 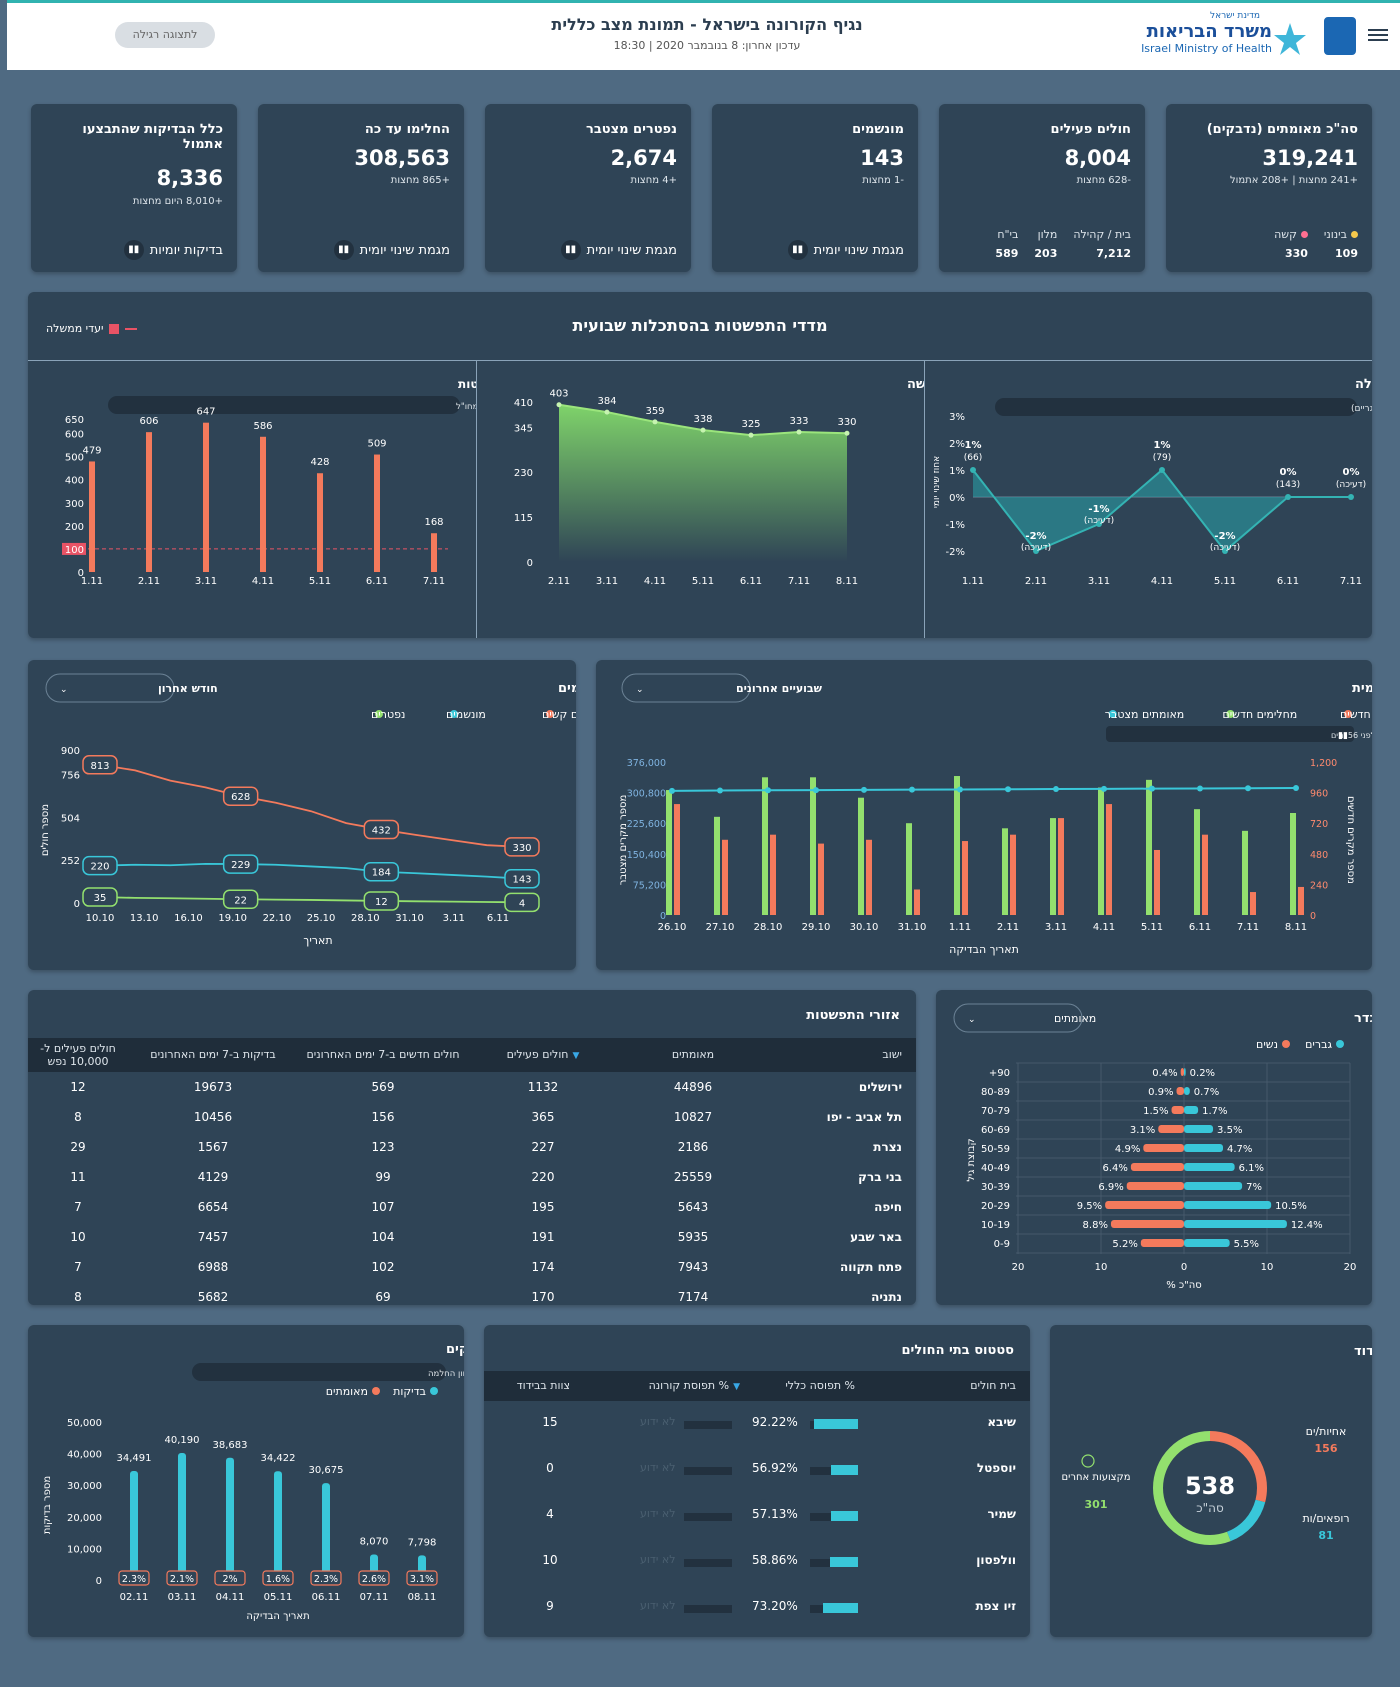 I want to click on age-legend-women: נשים, so click(x=1267, y=1044).